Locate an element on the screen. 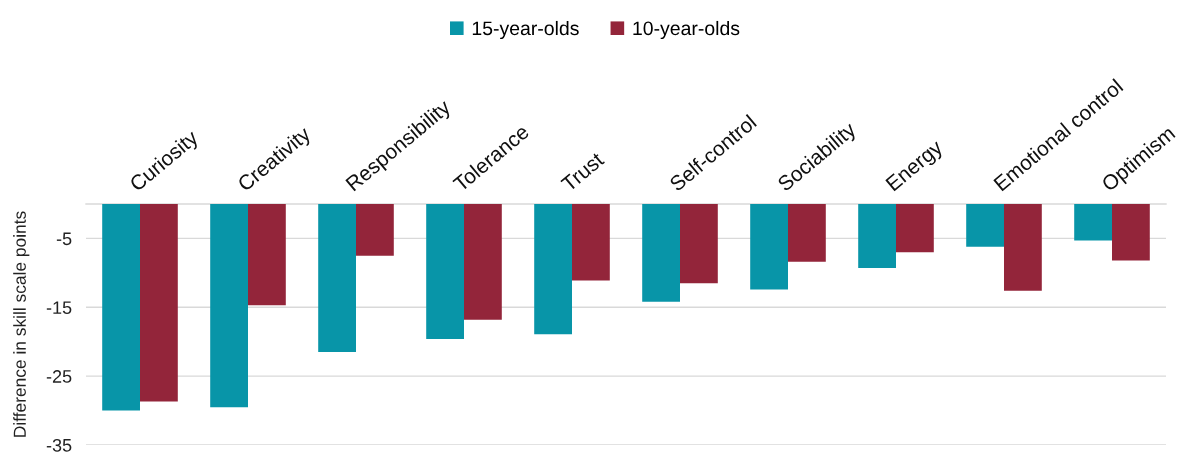 The image size is (1190, 459). y-tick-label: -35 is located at coordinates (59, 445).